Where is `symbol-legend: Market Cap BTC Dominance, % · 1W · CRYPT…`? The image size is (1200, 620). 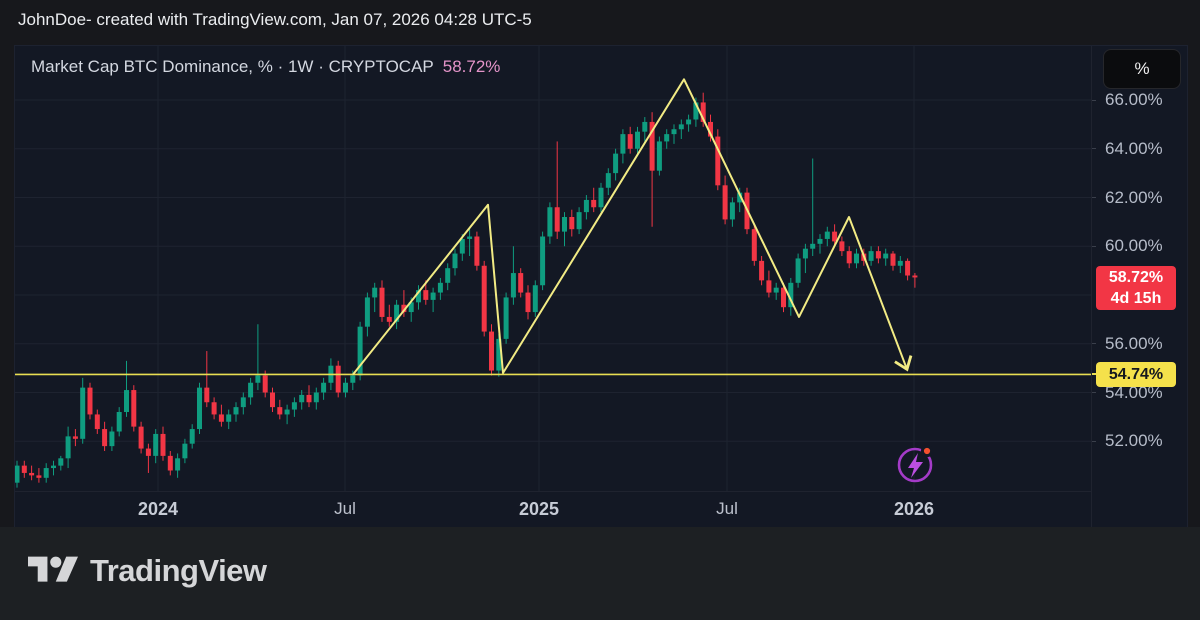
symbol-legend: Market Cap BTC Dominance, % · 1W · CRYPT… is located at coordinates (265, 67).